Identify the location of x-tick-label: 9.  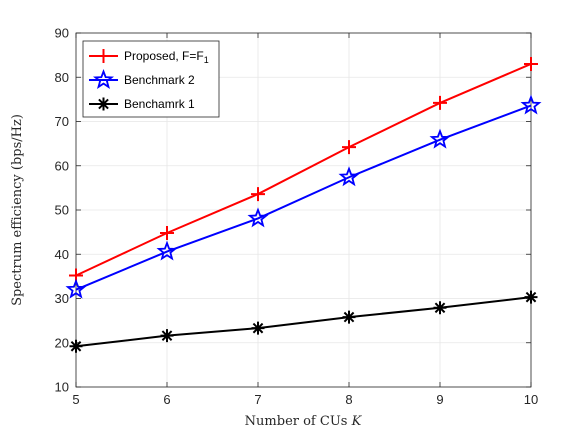
(439, 399).